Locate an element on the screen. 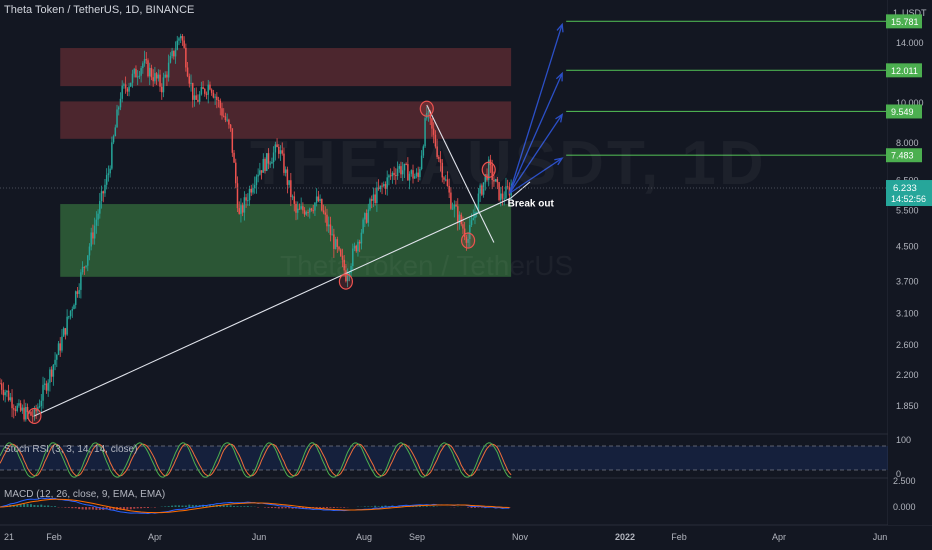 This screenshot has height=550, width=932. target-arrow-head is located at coordinates (559, 76).